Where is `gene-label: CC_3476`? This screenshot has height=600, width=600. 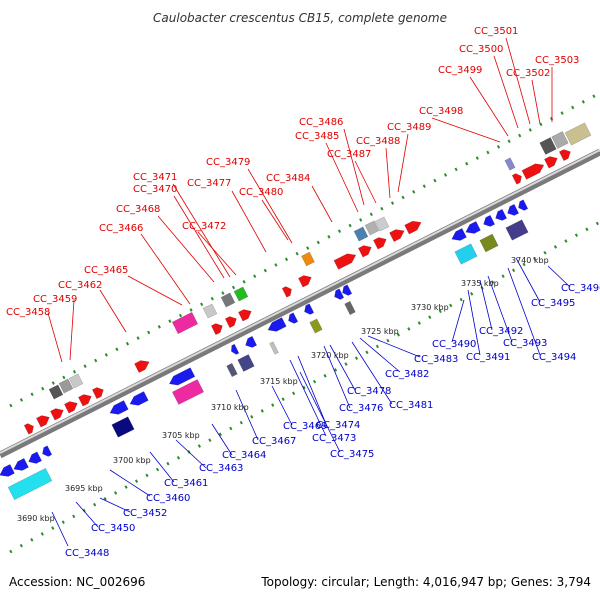
gene-label: CC_3476 is located at coordinates (361, 408).